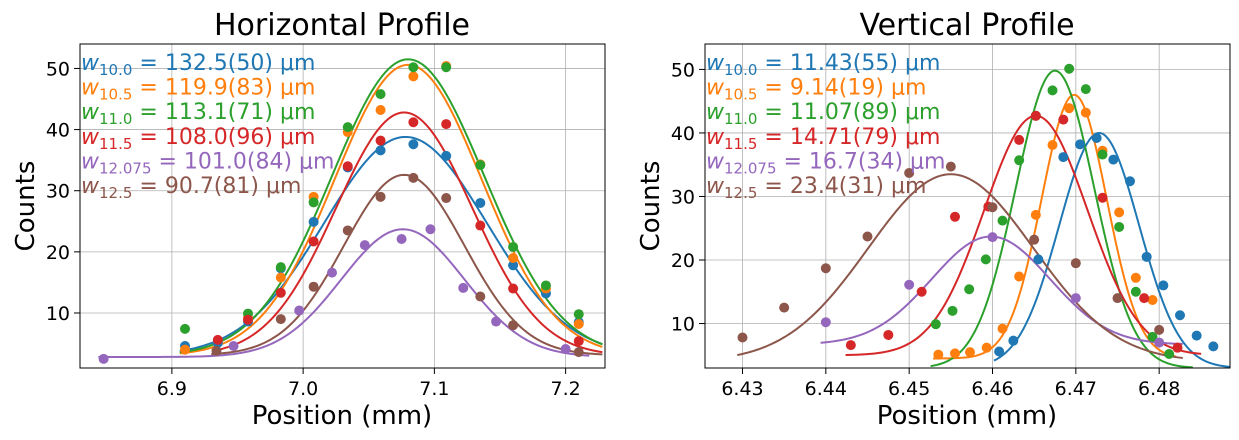 This screenshot has width=1239, height=440. I want to click on y-tick-label: 30, so click(58, 192).